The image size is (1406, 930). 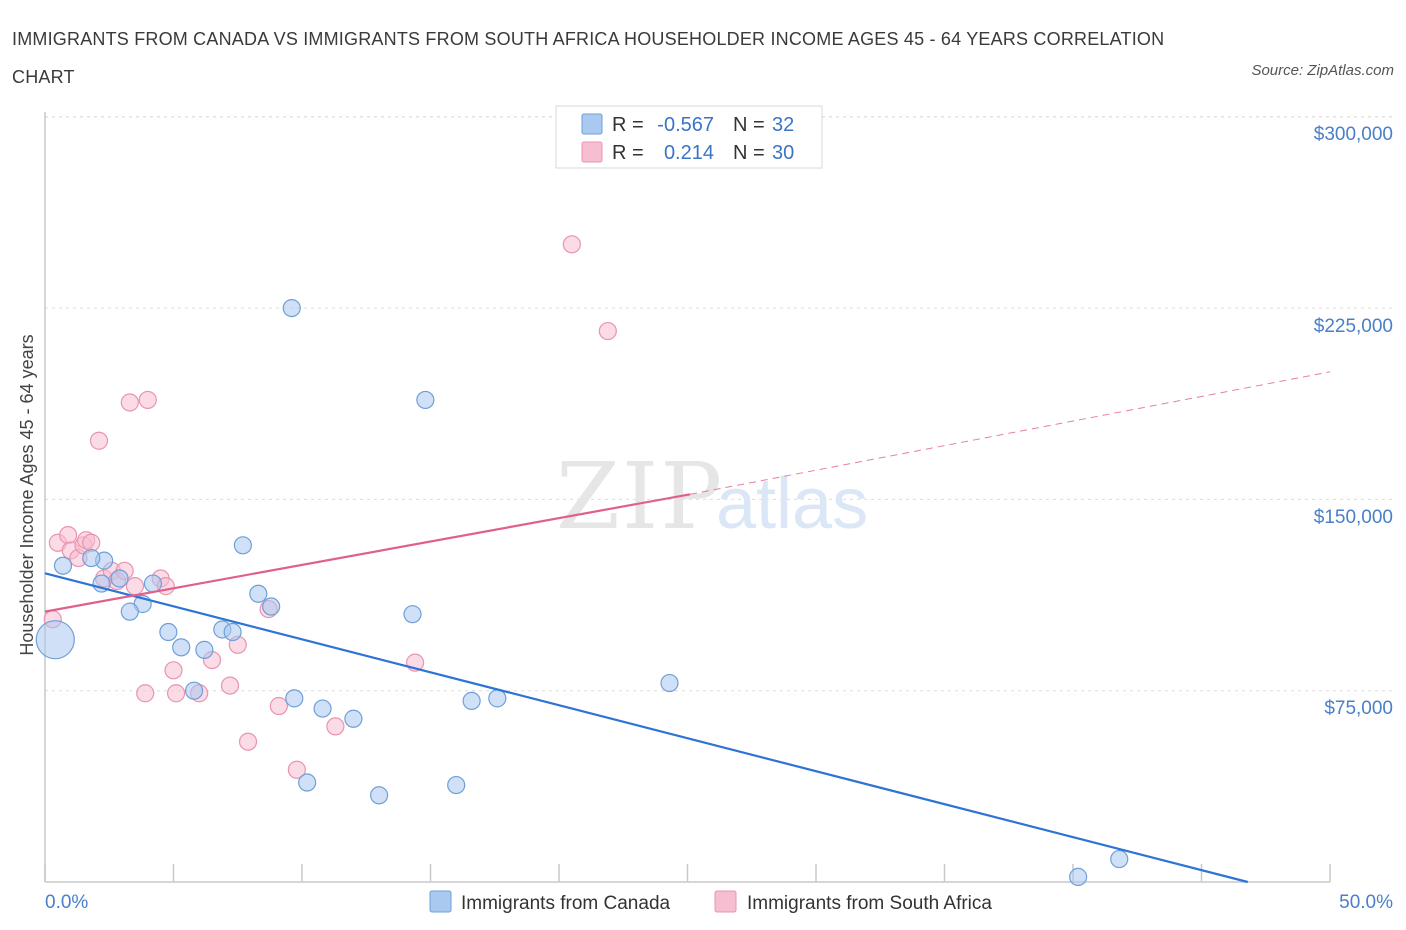 What do you see at coordinates (640, 496) in the screenshot?
I see `watermark-zip: ZIP` at bounding box center [640, 496].